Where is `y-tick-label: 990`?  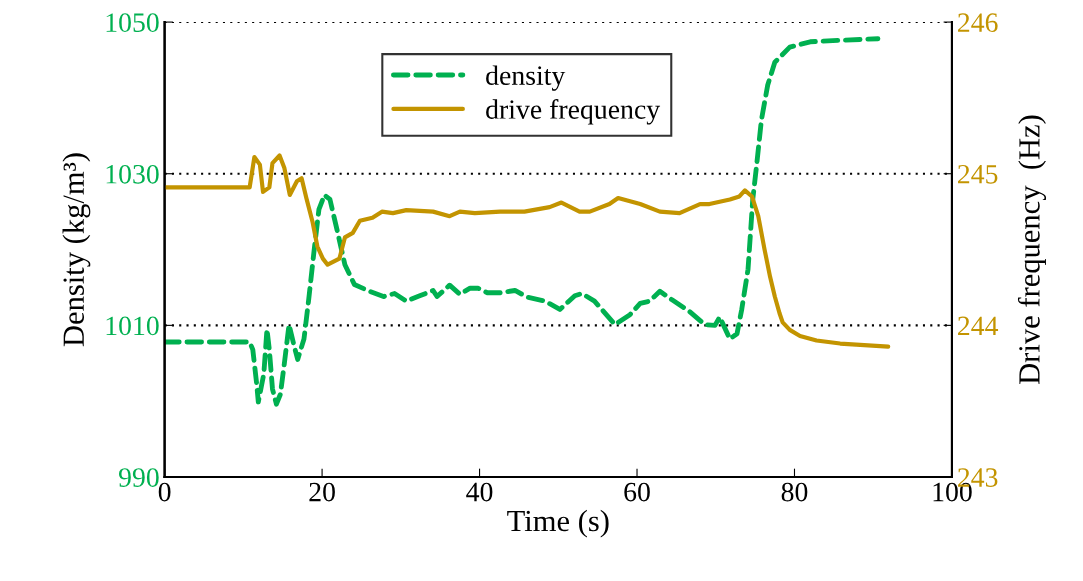 y-tick-label: 990 is located at coordinates (138, 477).